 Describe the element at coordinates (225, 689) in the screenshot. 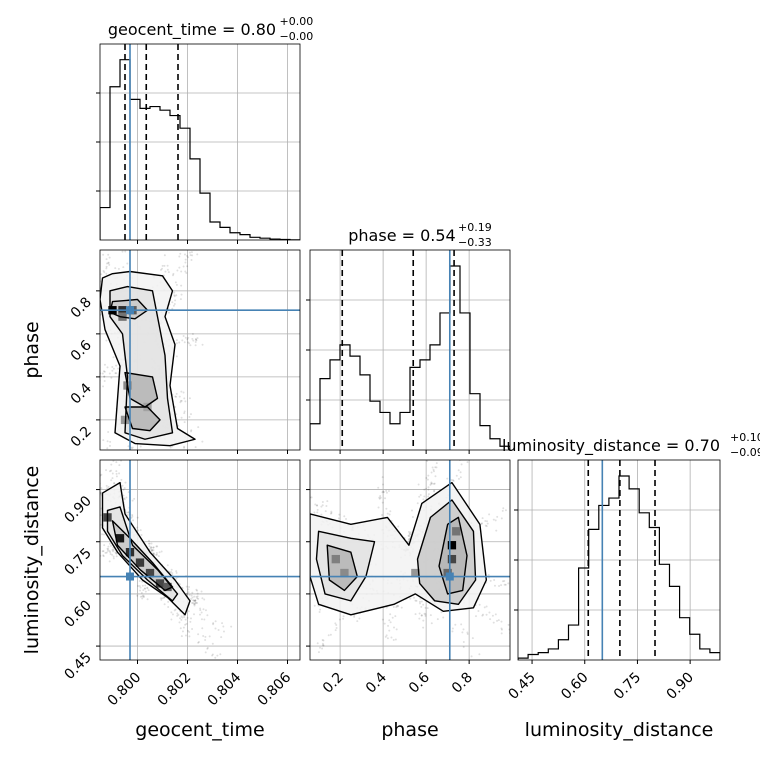

I see `x-tick-label: 0.804` at that location.